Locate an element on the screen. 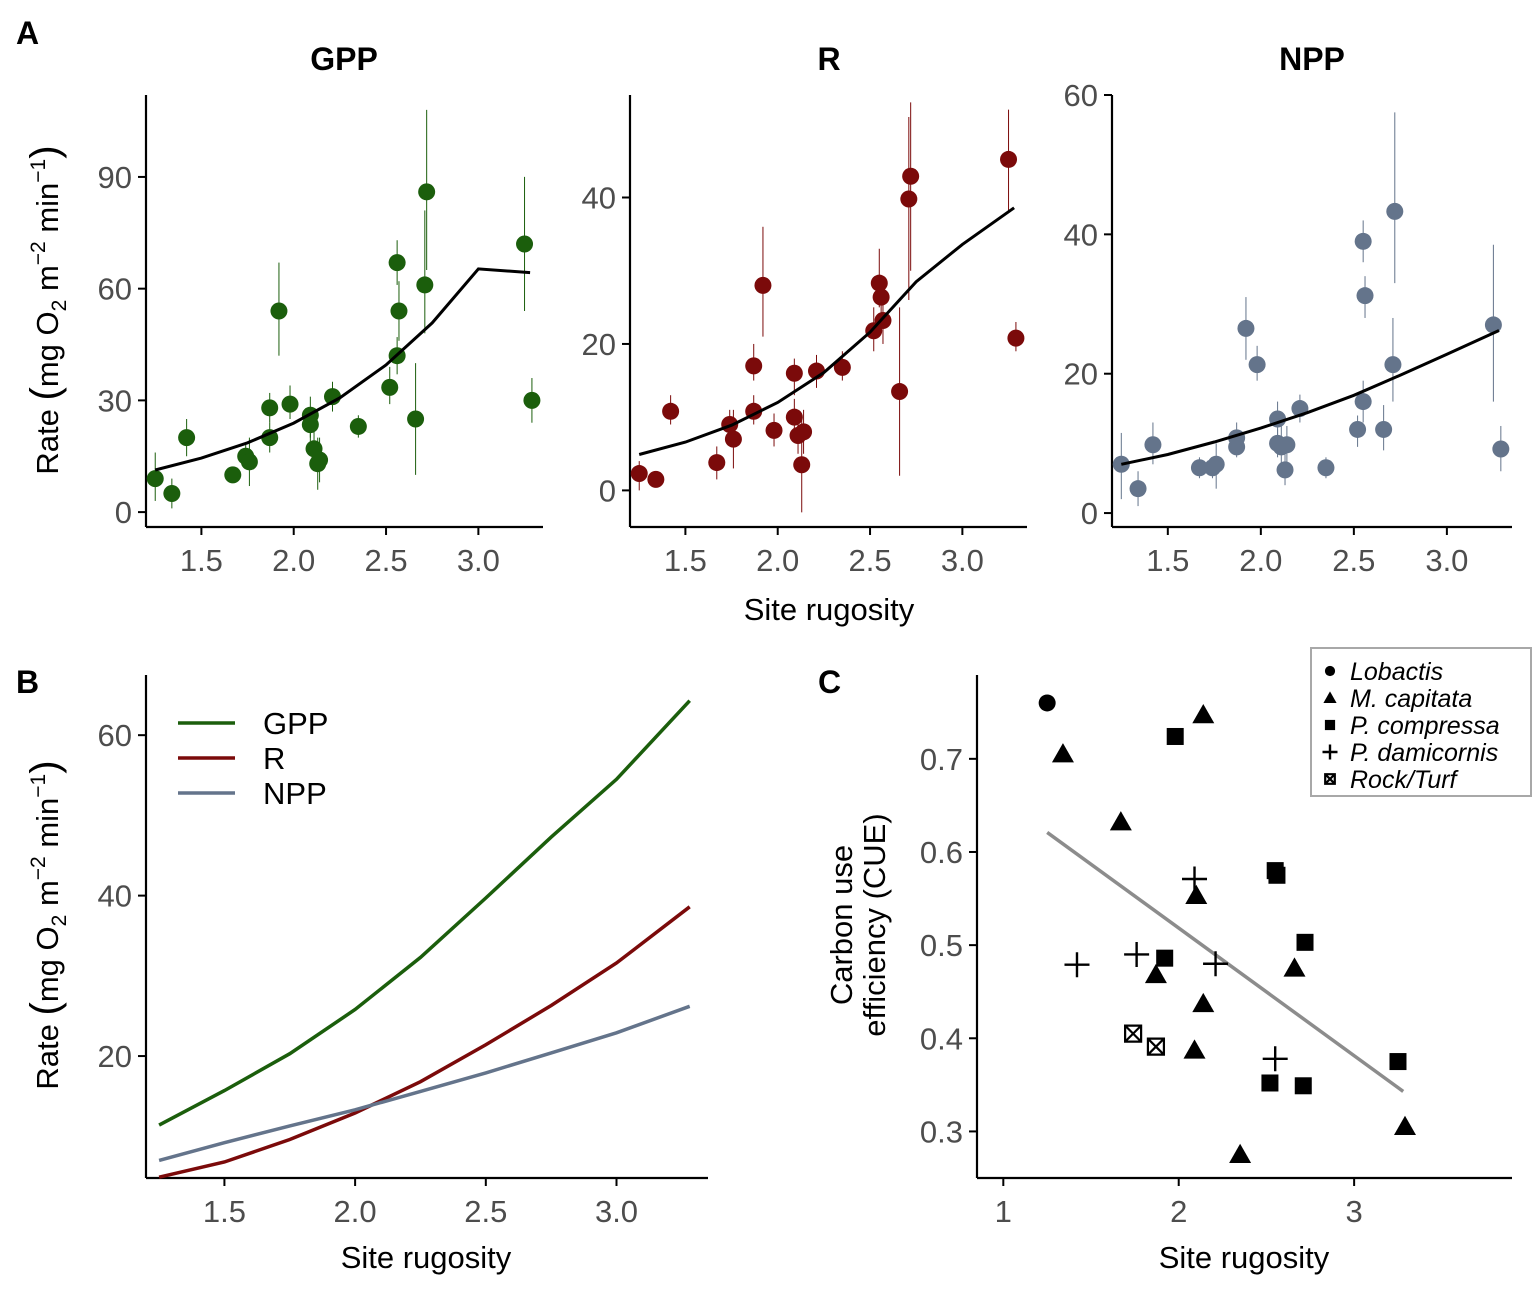 The image size is (1535, 1299). c-y-tick-label: 0.5 is located at coordinates (941, 945).